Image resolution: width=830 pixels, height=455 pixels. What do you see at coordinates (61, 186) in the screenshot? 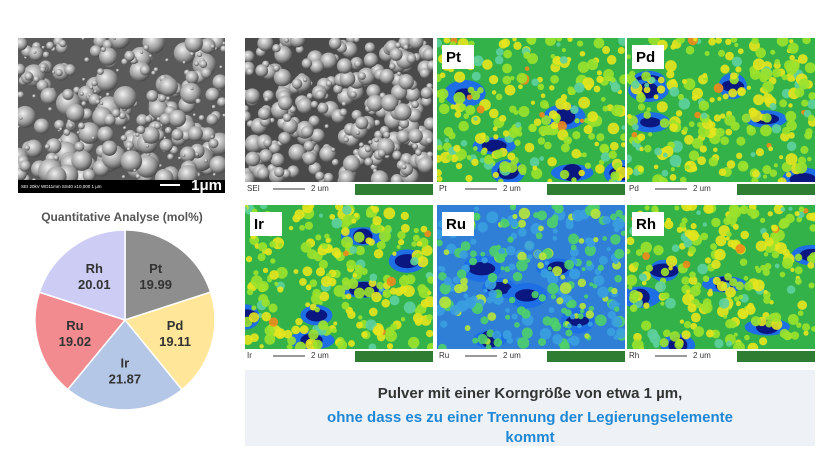
I see `sem-info: SEI 20kV WD11mm SS40 x10,000 1 μm` at bounding box center [61, 186].